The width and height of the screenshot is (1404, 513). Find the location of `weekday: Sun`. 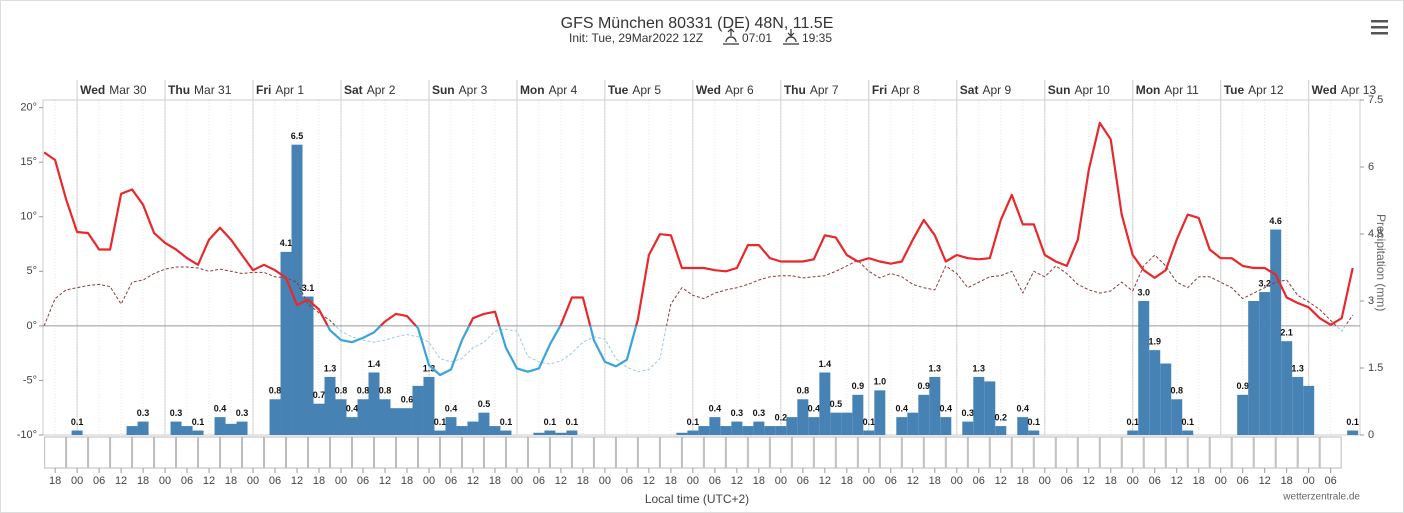

weekday: Sun is located at coordinates (1059, 90).